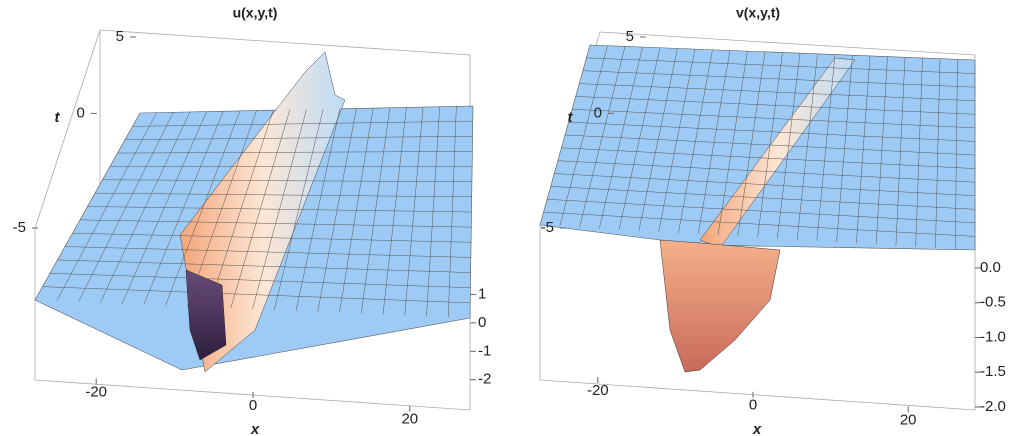  I want to click on cliff, so click(720, 306).